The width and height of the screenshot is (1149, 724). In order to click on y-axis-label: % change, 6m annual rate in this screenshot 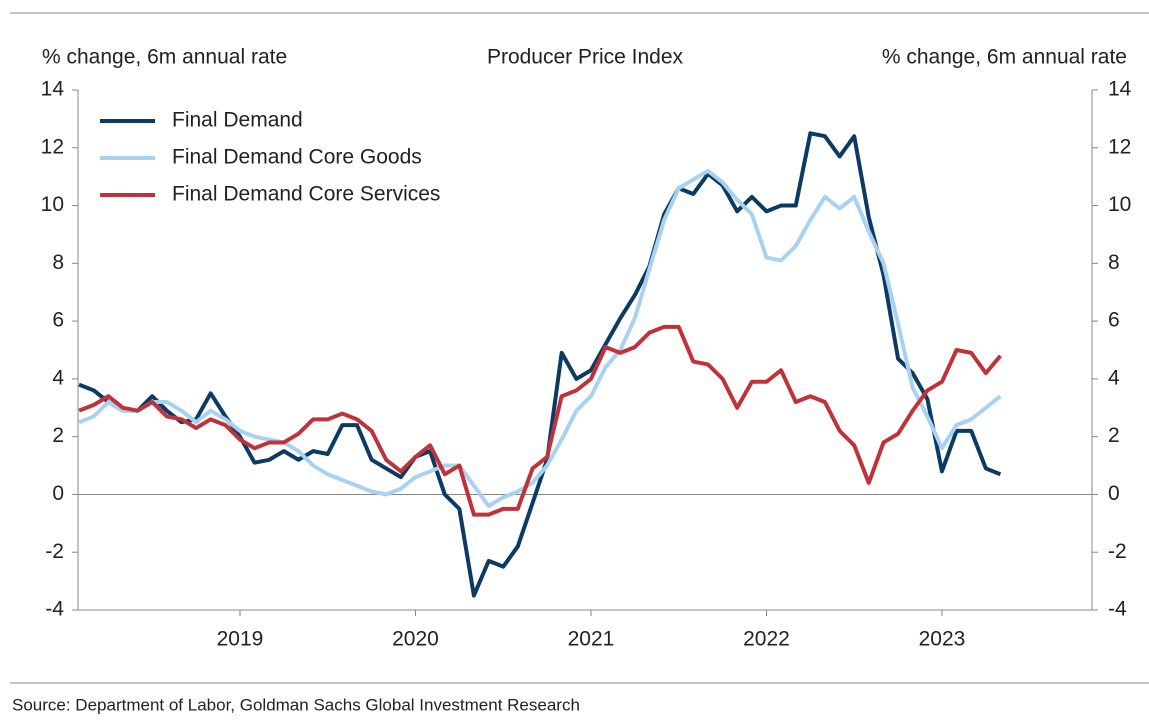, I will do `click(164, 57)`.